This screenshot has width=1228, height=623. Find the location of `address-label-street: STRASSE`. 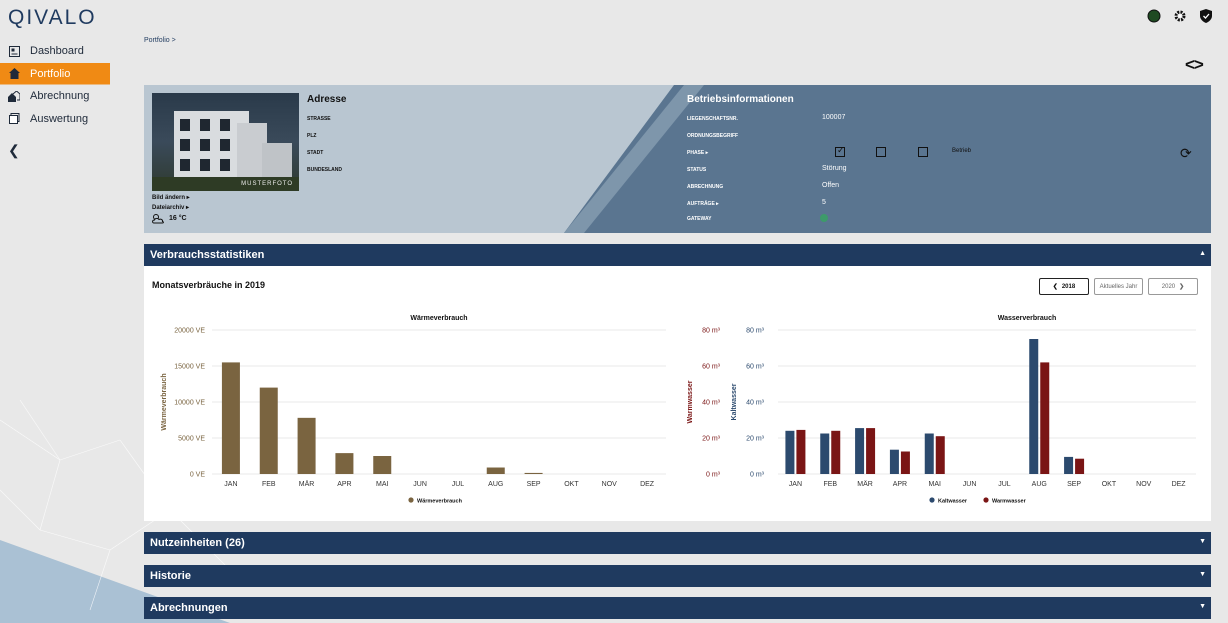

address-label-street: STRASSE is located at coordinates (319, 119).